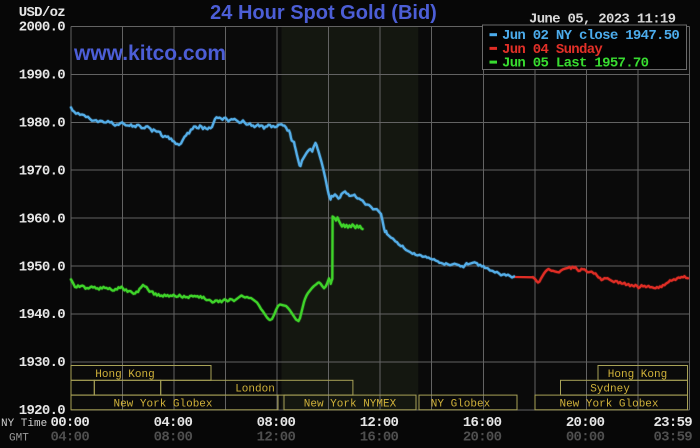 The height and width of the screenshot is (448, 700). What do you see at coordinates (552, 50) in the screenshot?
I see `svg-text: Jun 04 Sunday` at bounding box center [552, 50].